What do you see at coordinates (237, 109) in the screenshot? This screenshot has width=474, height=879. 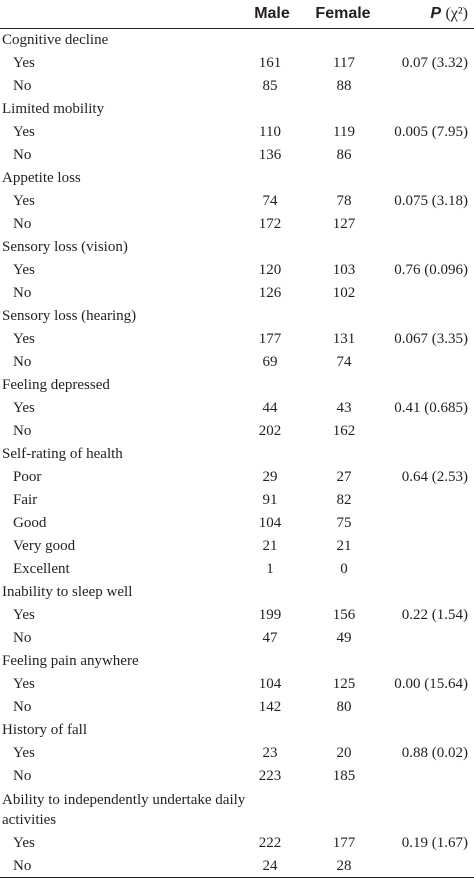 I see `group-row: Limited mobility` at bounding box center [237, 109].